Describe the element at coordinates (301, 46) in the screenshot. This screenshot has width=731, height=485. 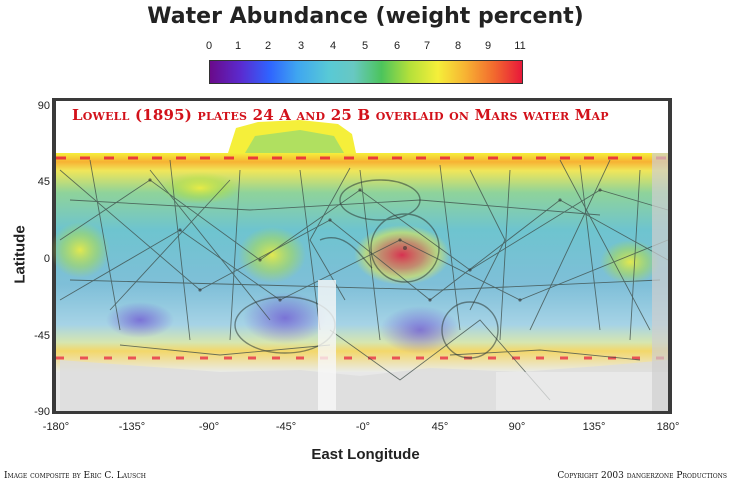
I see `colorbar-tick: 3` at that location.